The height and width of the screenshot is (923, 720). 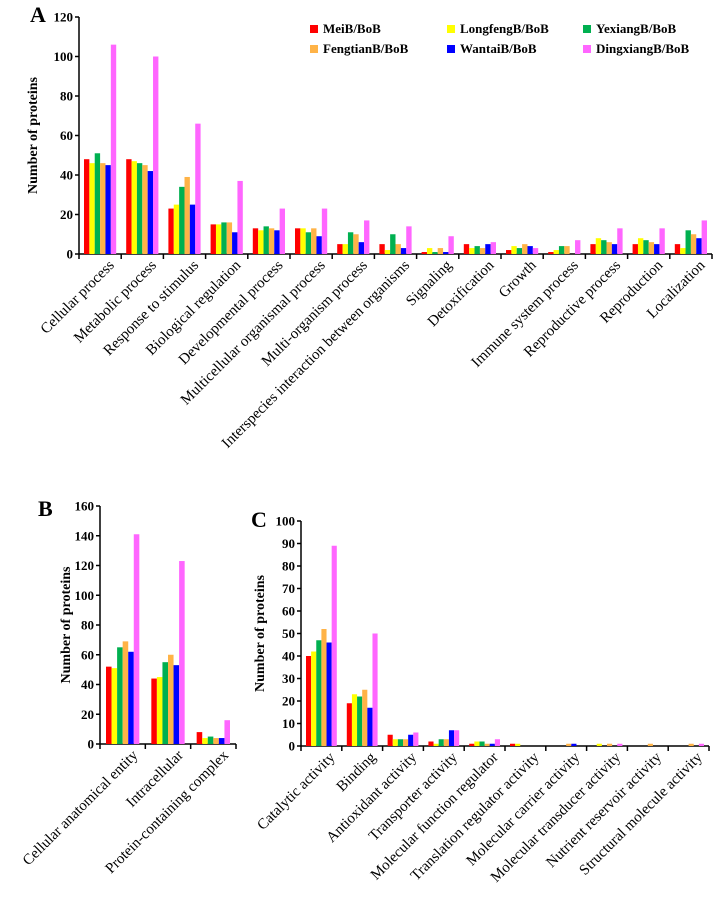 I want to click on panel-letter: B, so click(x=45, y=508).